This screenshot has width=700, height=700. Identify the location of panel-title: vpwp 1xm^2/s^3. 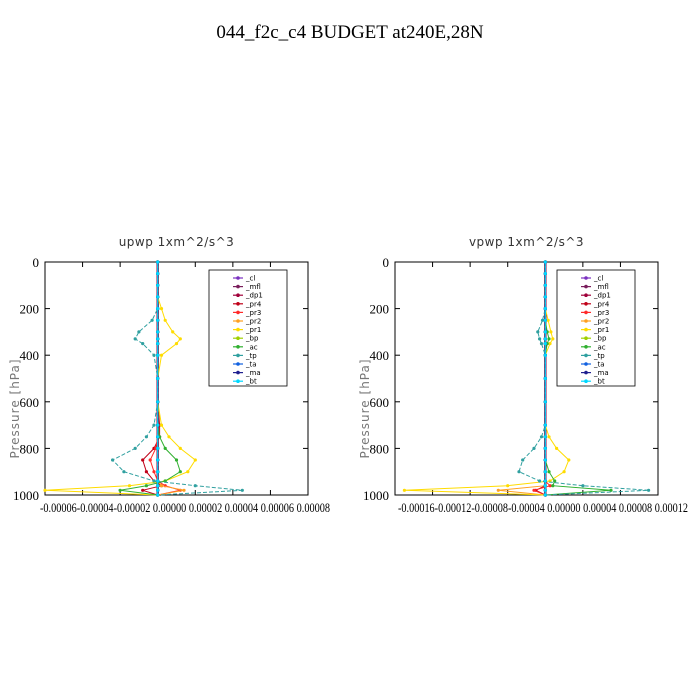
(526, 242).